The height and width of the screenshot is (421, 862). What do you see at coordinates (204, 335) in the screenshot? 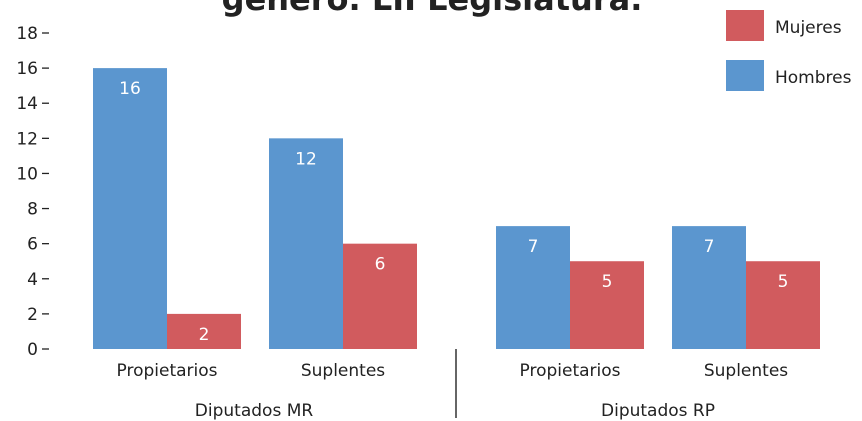
I see `value-label: 2` at bounding box center [204, 335].